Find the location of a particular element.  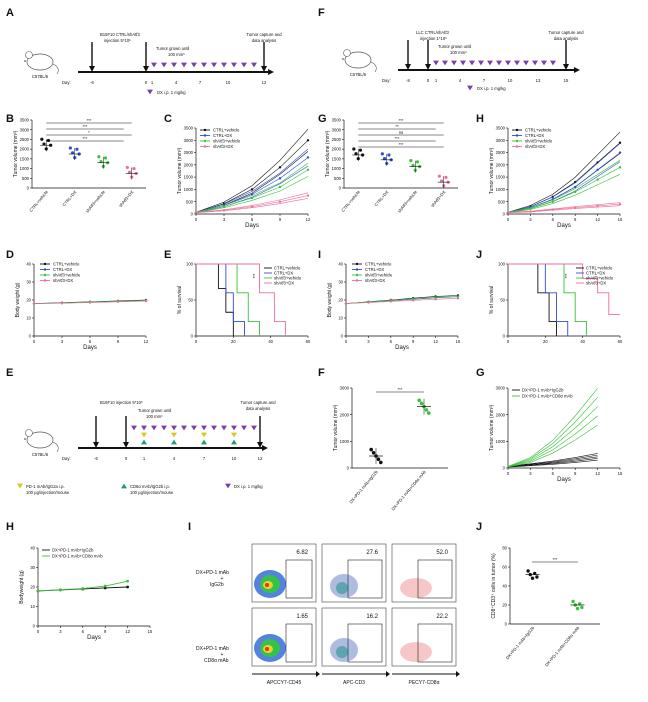

capture-label-2: data analysis is located at coordinates (258, 408).